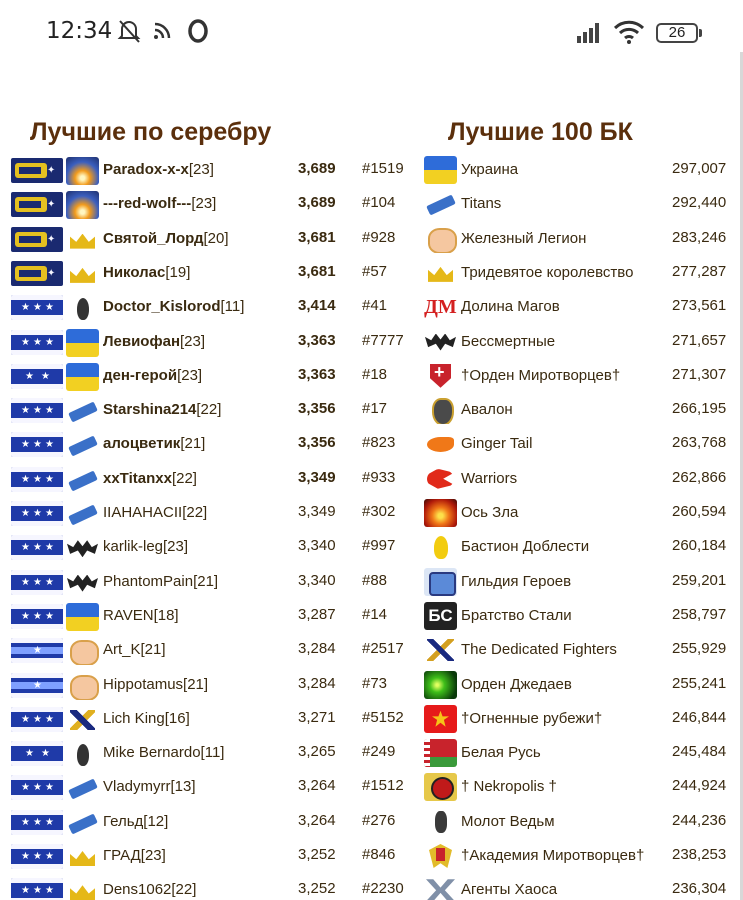  I want to click on bs-emblem-icon: БС, so click(440, 615).